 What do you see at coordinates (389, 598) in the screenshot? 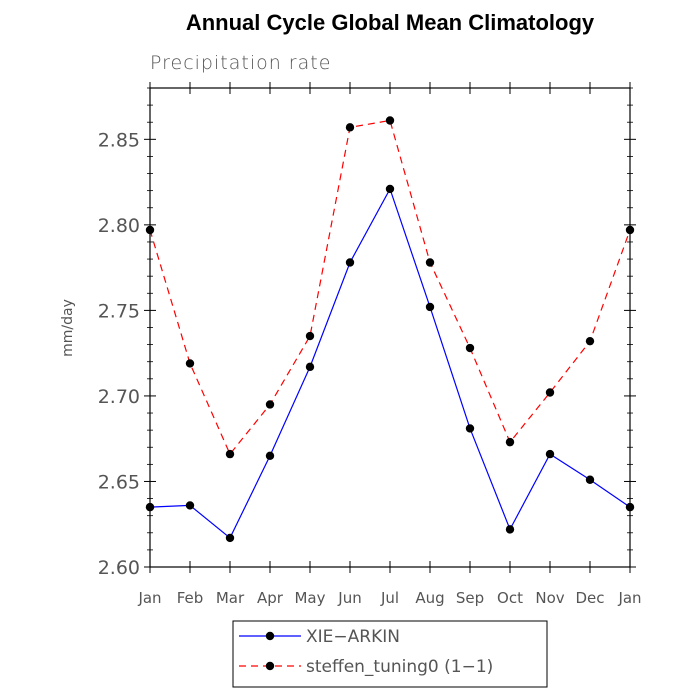
I see `x-tick-label: Jul` at bounding box center [389, 598].